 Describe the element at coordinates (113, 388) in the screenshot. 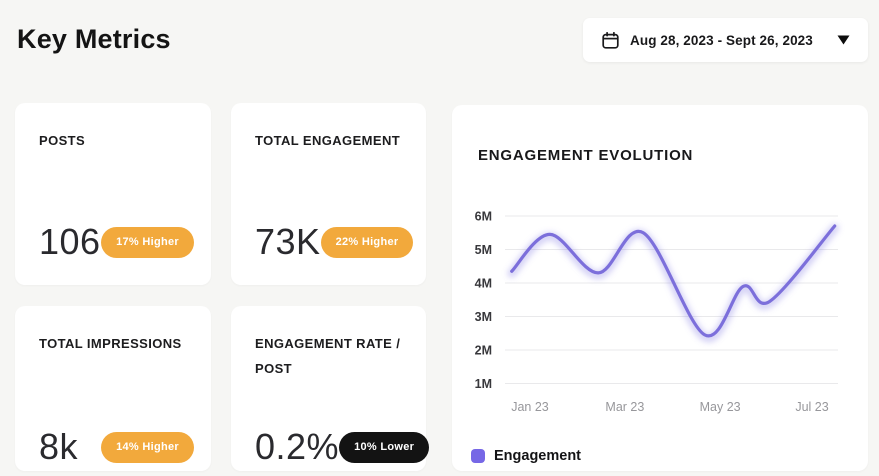

I see `metric-card-total-impressions: TOTAL IMPRESSIONS 8k 14% Higher` at that location.